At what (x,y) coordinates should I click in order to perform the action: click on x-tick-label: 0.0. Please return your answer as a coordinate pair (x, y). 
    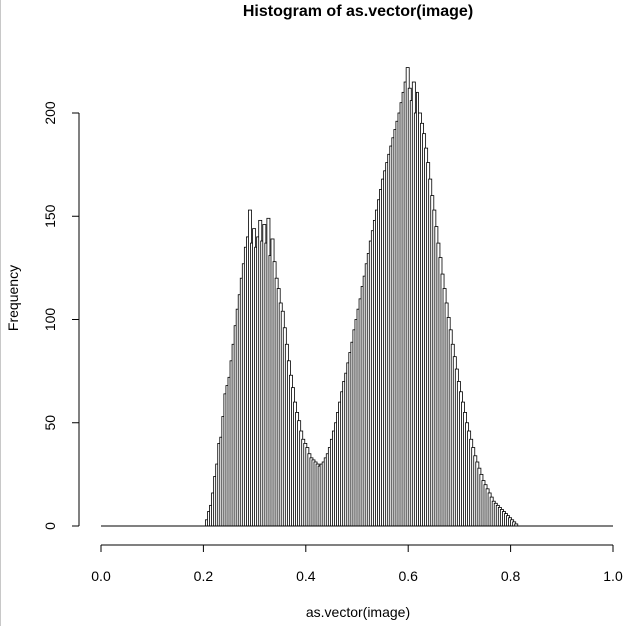
    Looking at the image, I should click on (101, 576).